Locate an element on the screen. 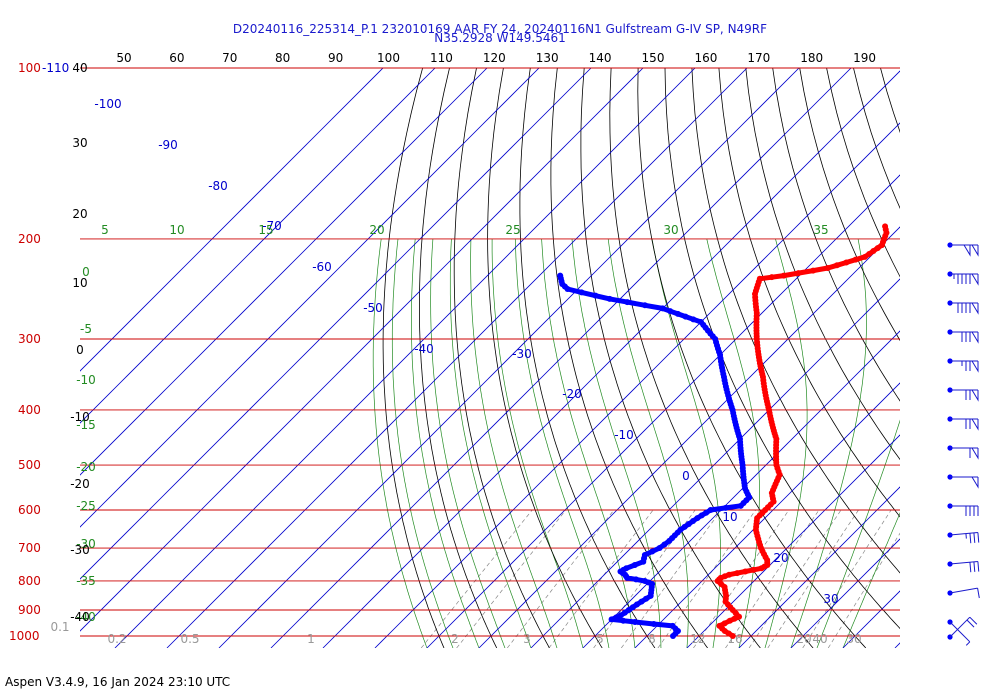 The height and width of the screenshot is (700, 1000). moist-left-label: 0 is located at coordinates (86, 272).